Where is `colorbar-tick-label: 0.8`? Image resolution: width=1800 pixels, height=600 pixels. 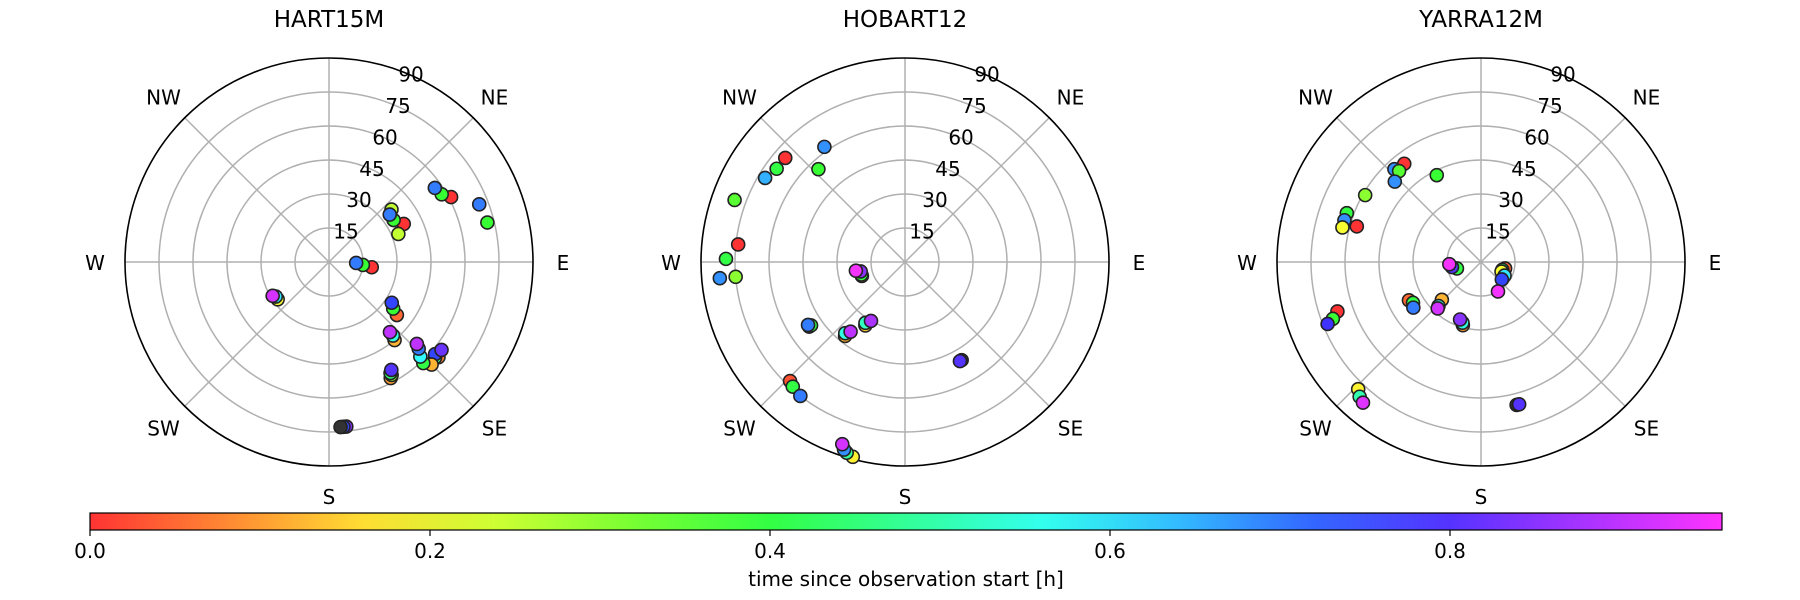 colorbar-tick-label: 0.8 is located at coordinates (1450, 551).